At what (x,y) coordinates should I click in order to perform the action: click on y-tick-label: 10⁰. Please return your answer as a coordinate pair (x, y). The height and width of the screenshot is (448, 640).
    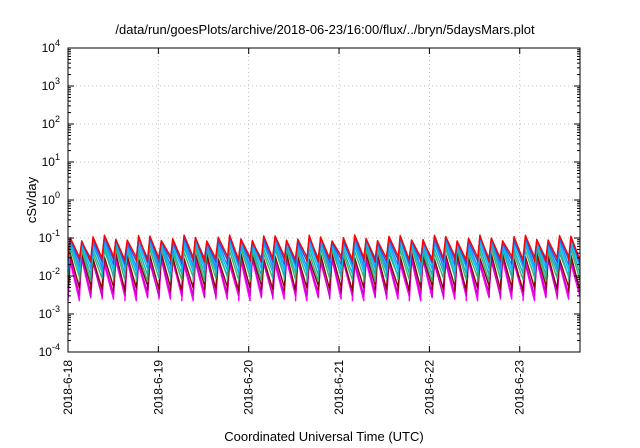
    Looking at the image, I should click on (51, 198).